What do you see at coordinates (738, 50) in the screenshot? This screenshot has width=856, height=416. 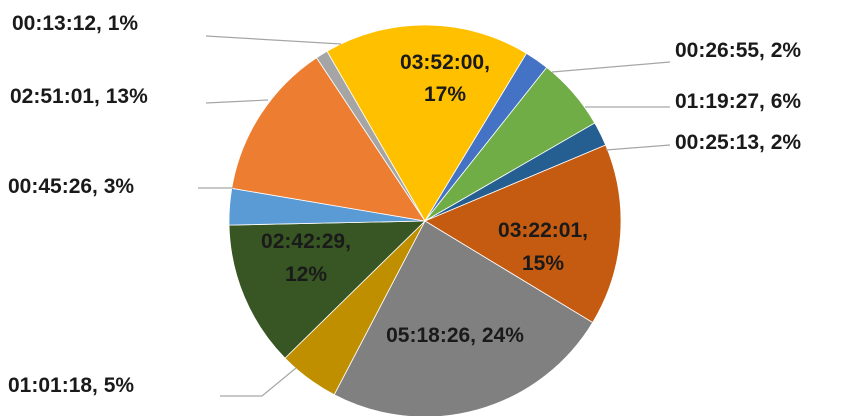 I see `slice-label: 00:26:55, 2%` at bounding box center [738, 50].